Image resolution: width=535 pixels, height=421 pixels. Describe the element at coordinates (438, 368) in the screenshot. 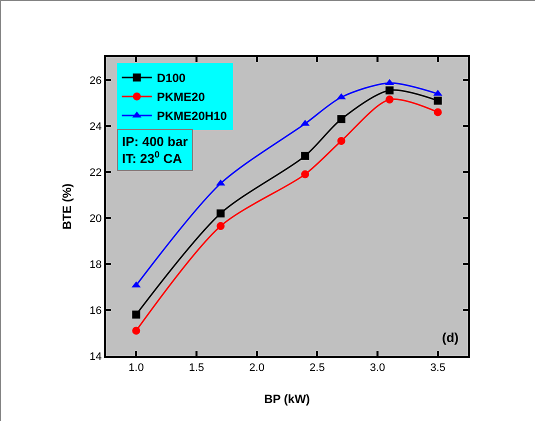

I see `x-tick-label: 3.5` at that location.